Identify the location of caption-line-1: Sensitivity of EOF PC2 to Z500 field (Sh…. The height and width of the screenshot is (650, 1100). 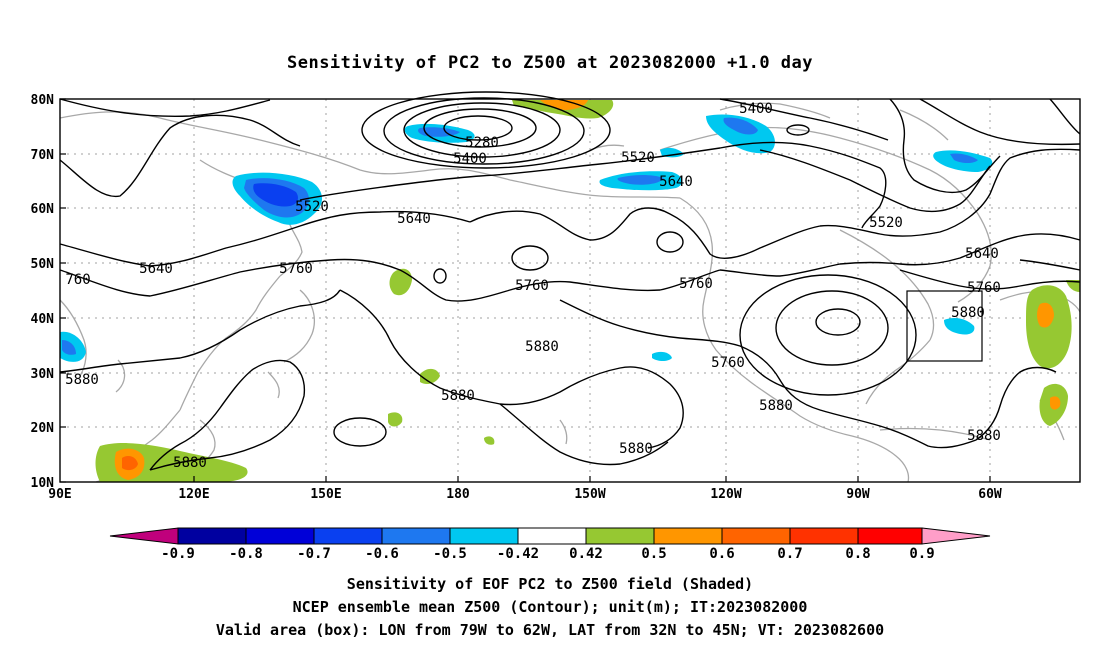
(550, 584).